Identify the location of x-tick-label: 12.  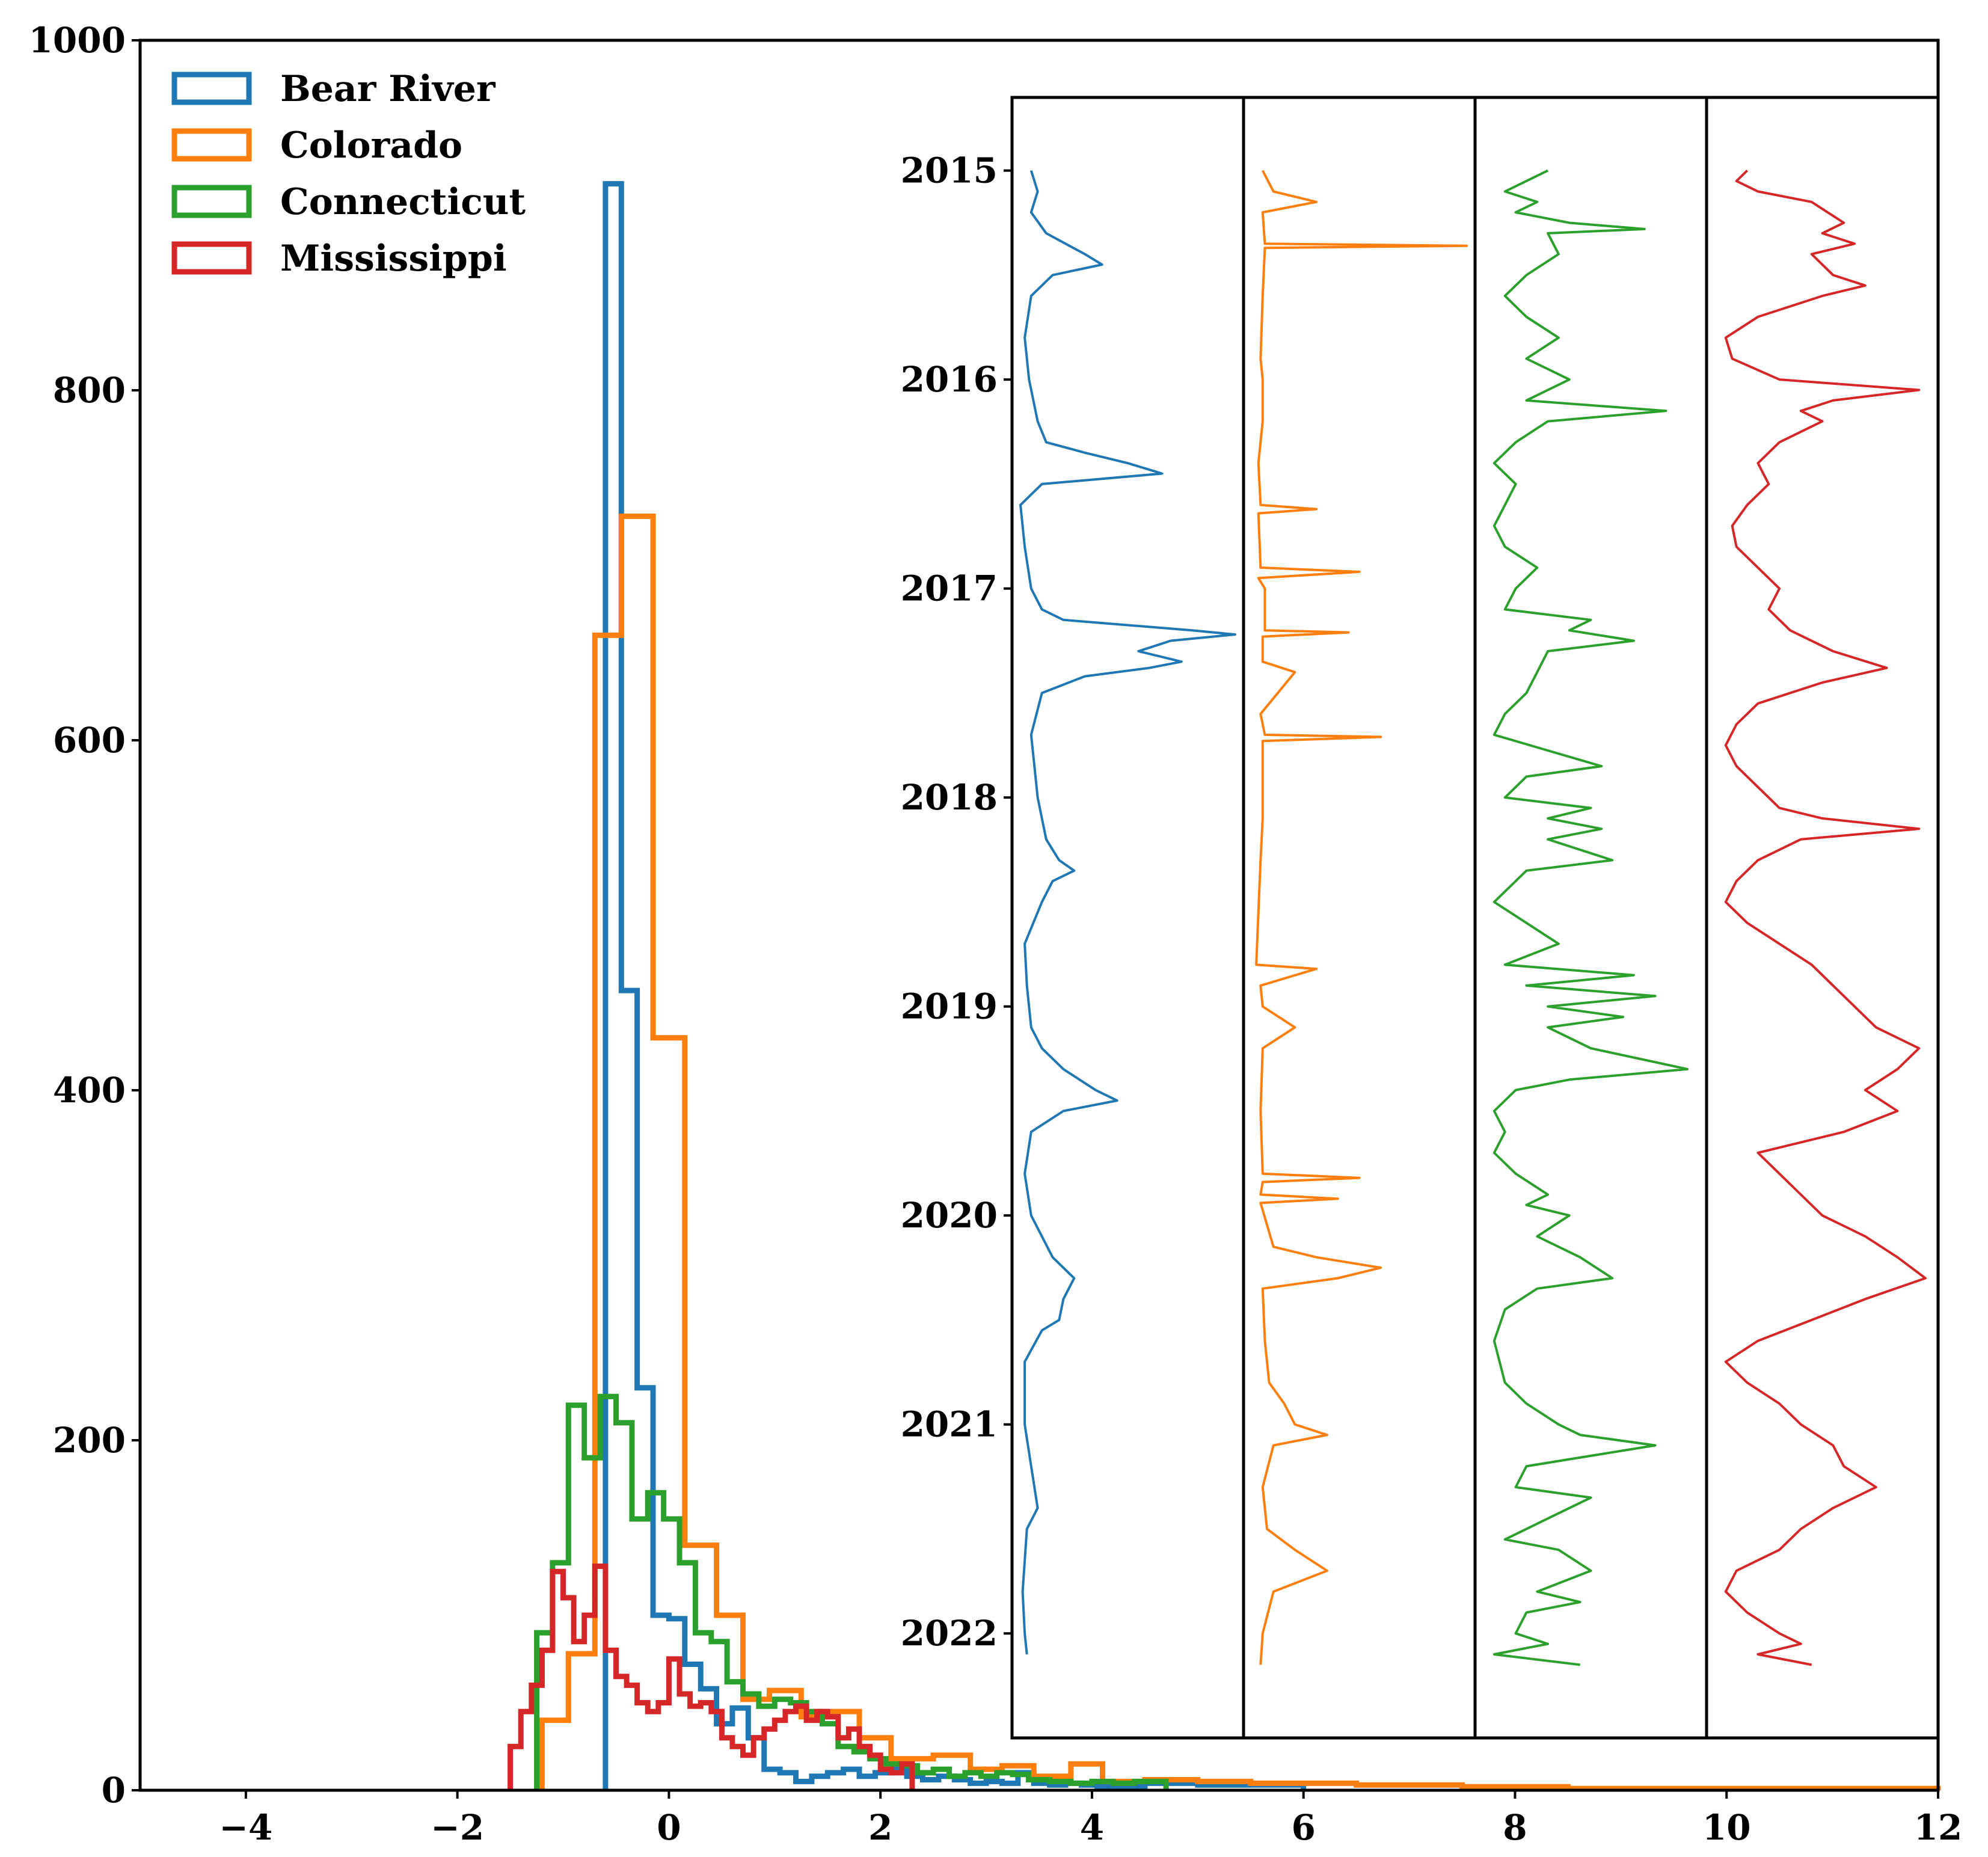
(1938, 1827).